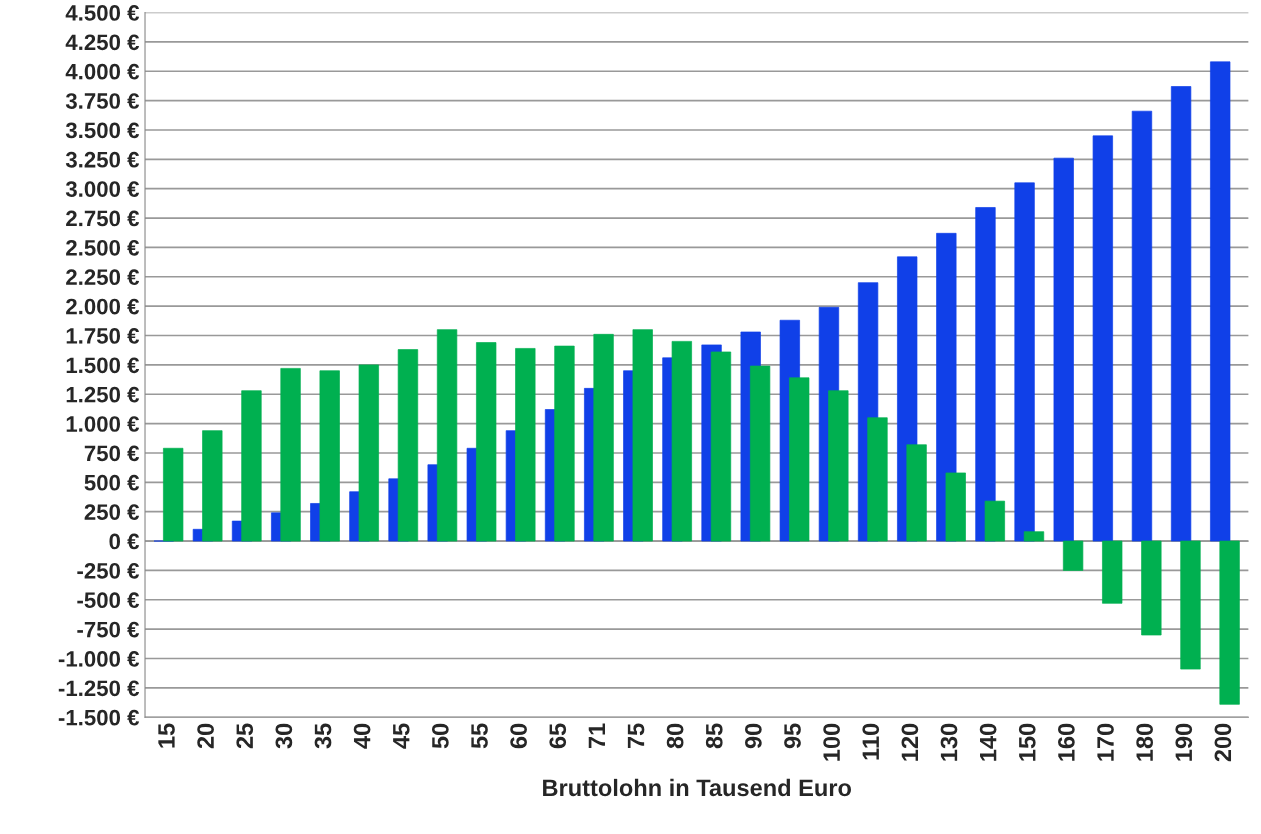  Describe the element at coordinates (112, 482) in the screenshot. I see `y-tick-label: 500 €` at that location.